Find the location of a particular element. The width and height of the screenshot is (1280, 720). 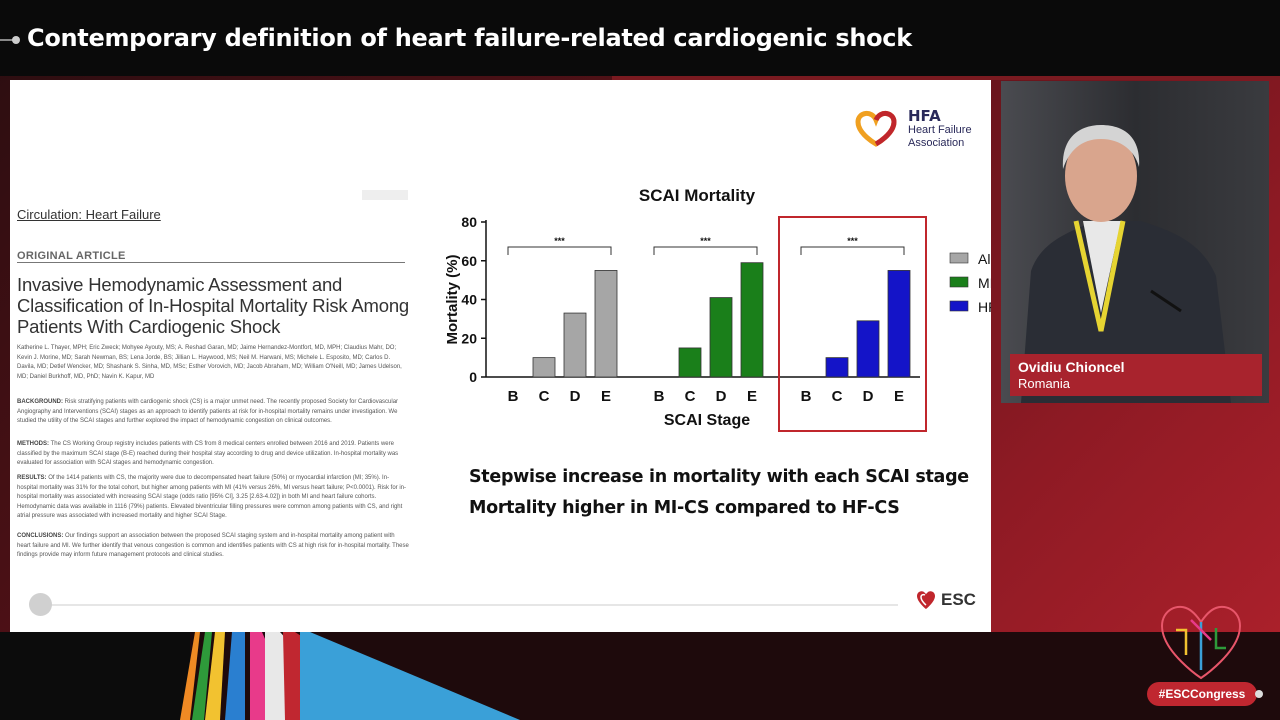

hfa-logo-text: HFA Heart Failure Association is located at coordinates (940, 129).